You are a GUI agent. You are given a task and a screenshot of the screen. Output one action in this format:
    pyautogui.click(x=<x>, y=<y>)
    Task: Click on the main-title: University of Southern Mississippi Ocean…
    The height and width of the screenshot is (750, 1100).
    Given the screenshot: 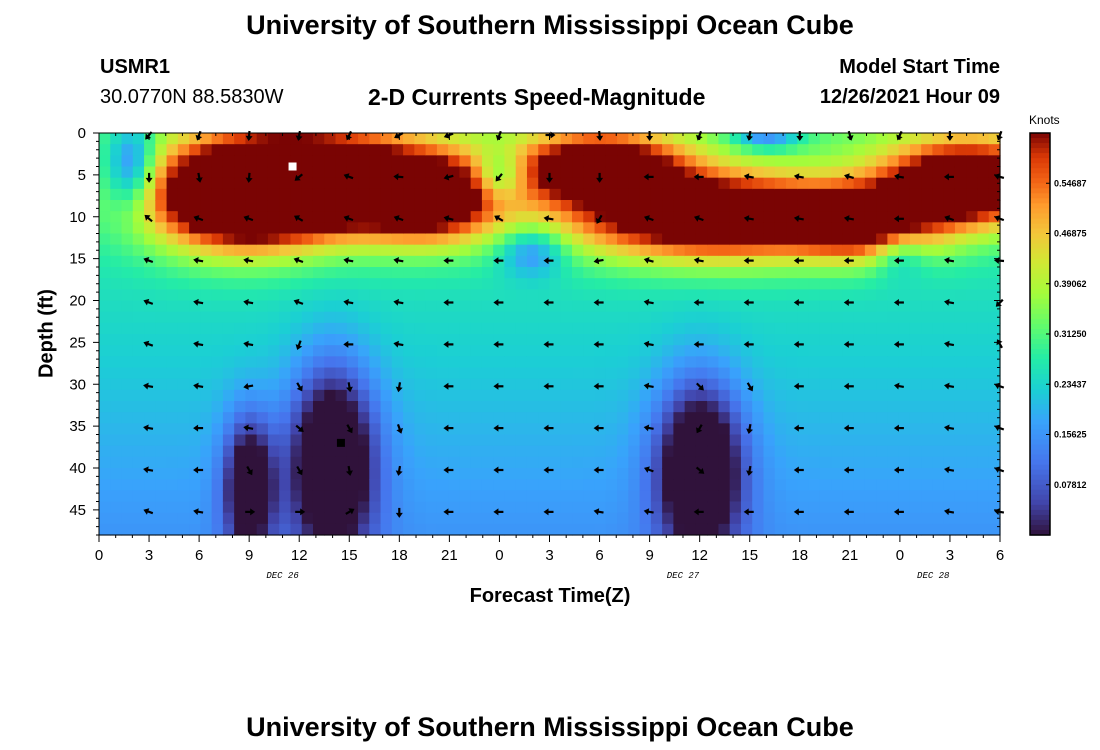 What is the action you would take?
    pyautogui.click(x=550, y=25)
    